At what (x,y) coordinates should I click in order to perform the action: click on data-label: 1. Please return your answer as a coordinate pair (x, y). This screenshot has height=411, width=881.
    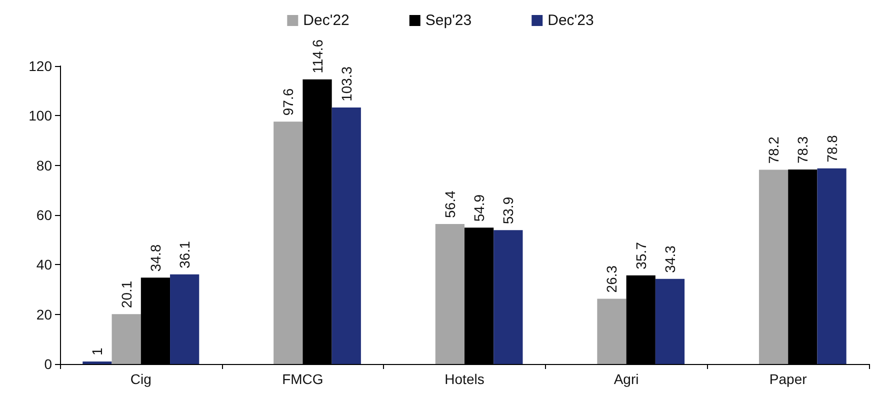
    Looking at the image, I should click on (97, 352).